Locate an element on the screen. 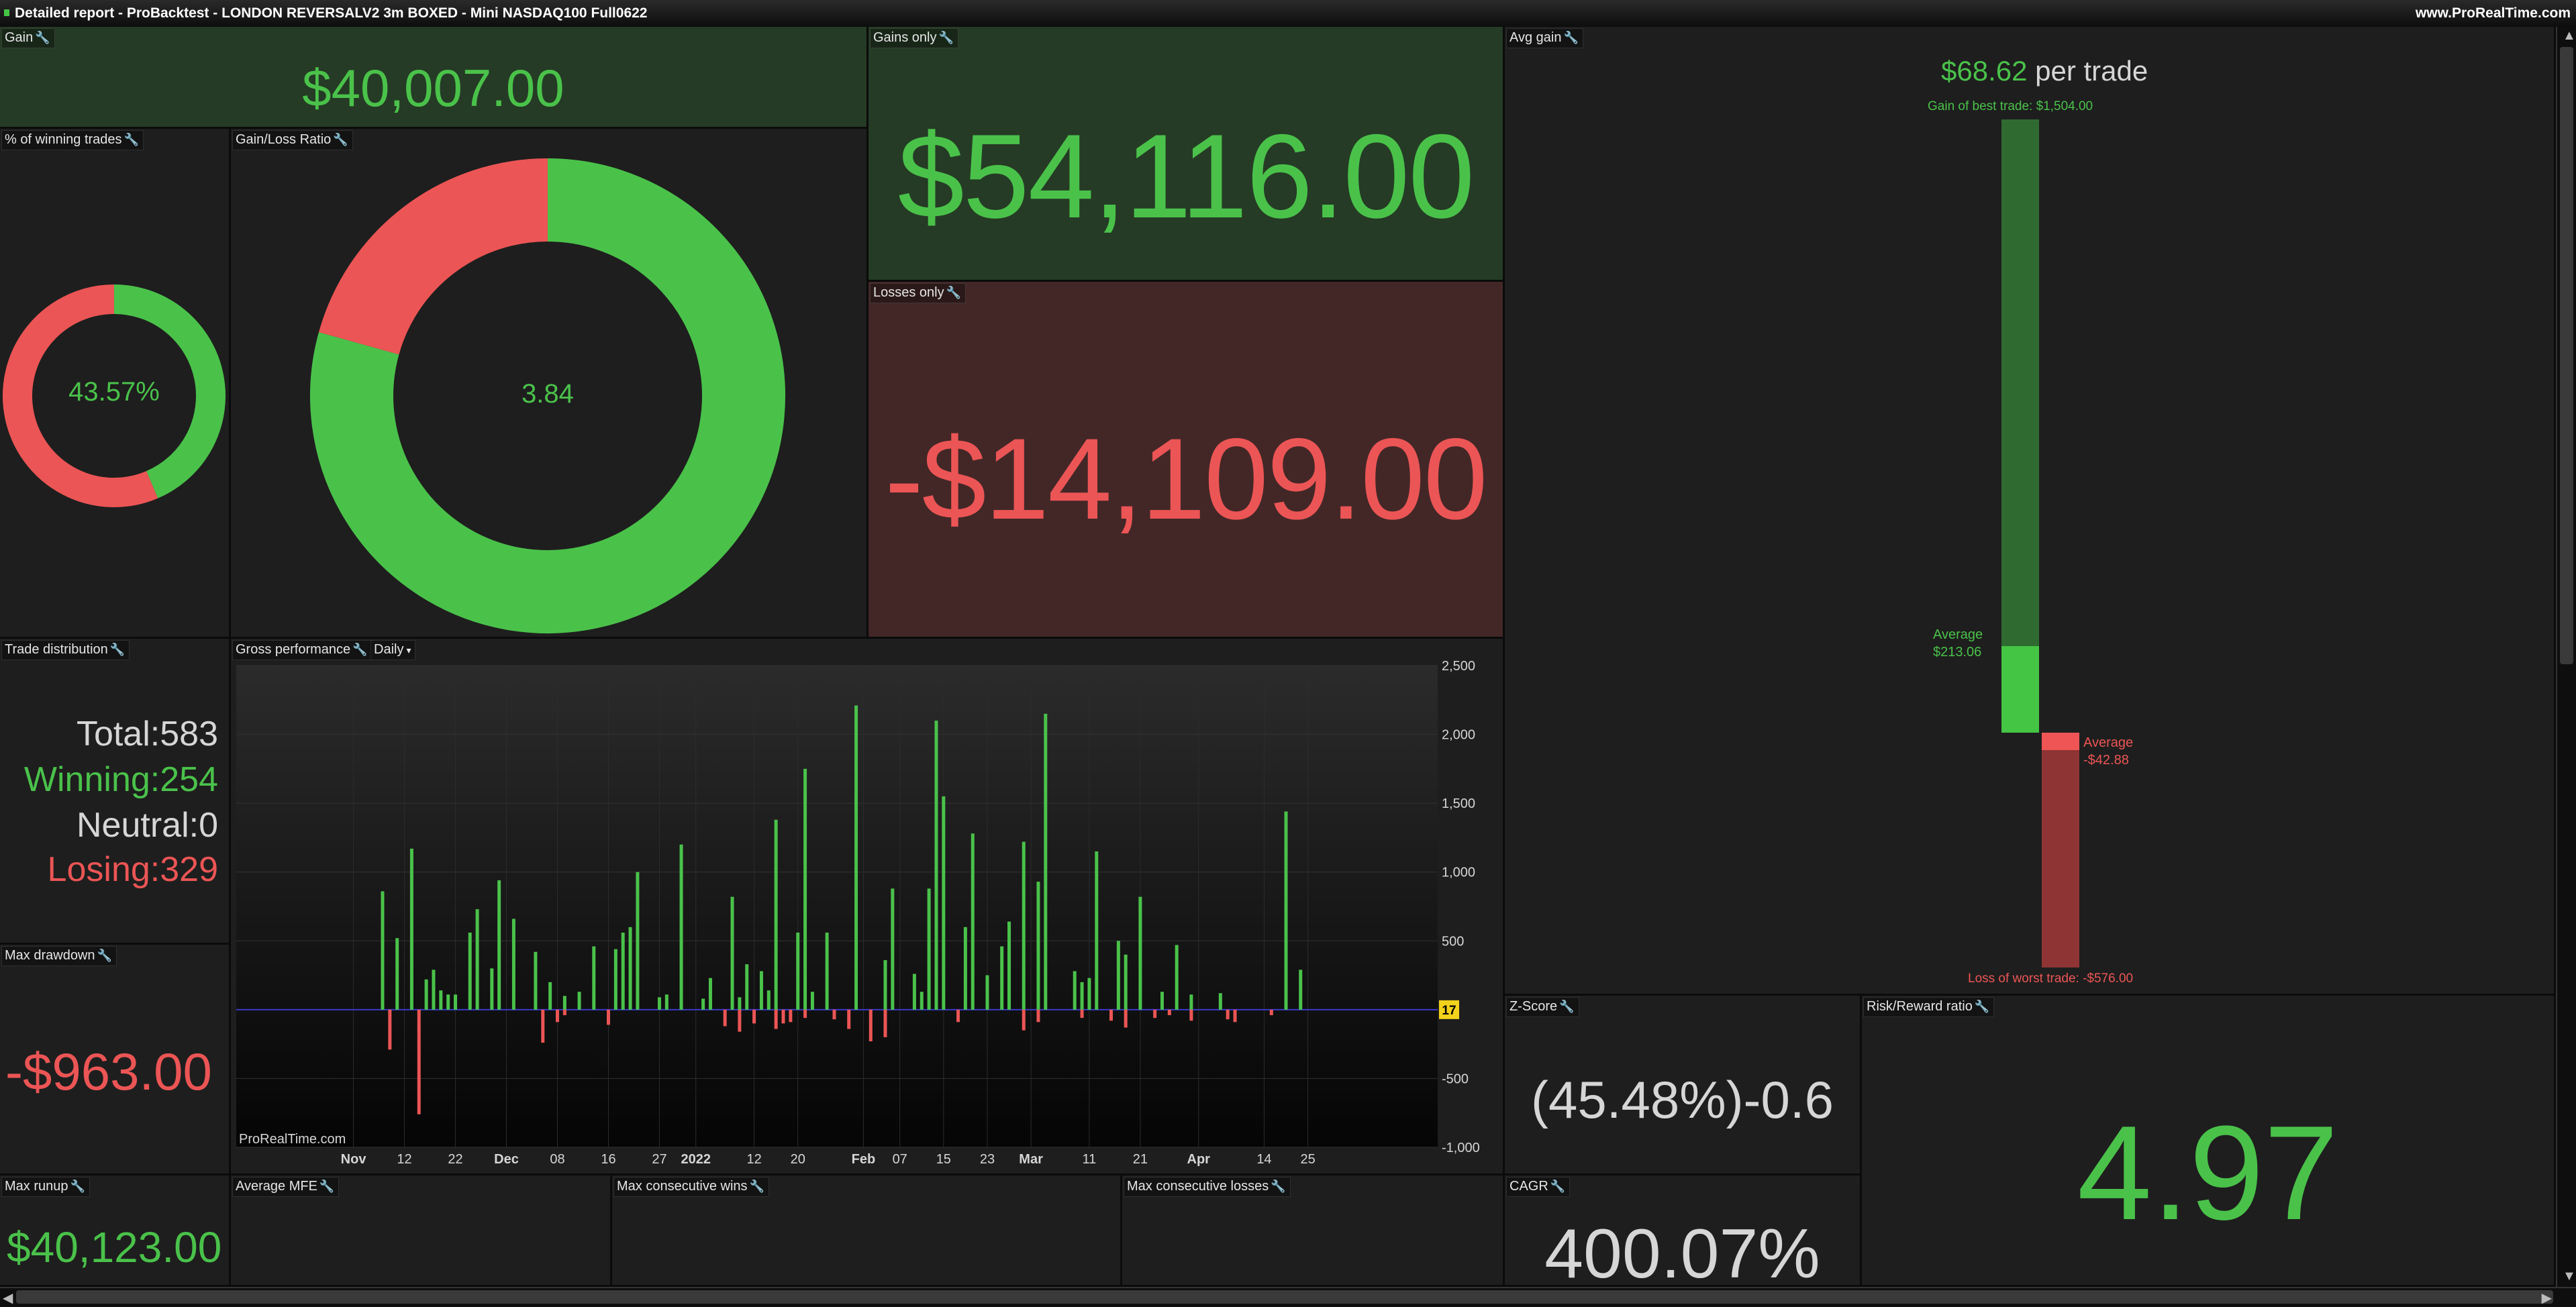 The image size is (2576, 1307). max-runup-panel: Max runup 🔧 $40,123.00 is located at coordinates (115, 1231).